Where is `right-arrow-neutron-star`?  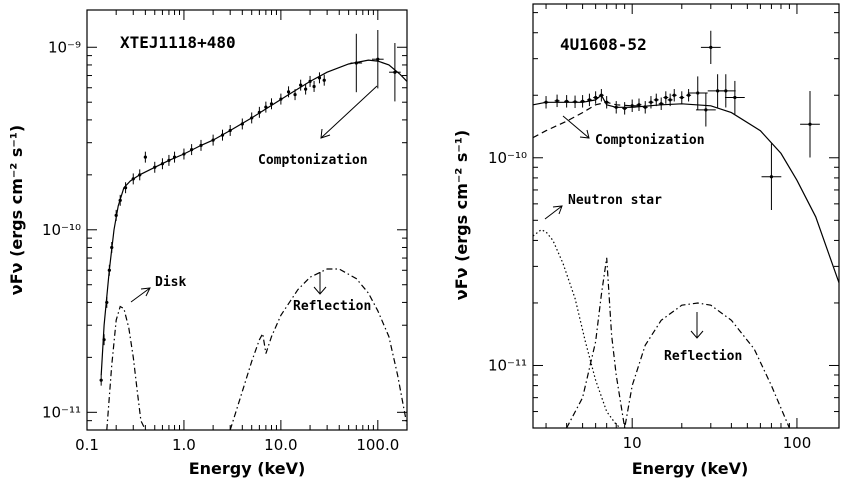 right-arrow-neutron-star is located at coordinates (553, 212).